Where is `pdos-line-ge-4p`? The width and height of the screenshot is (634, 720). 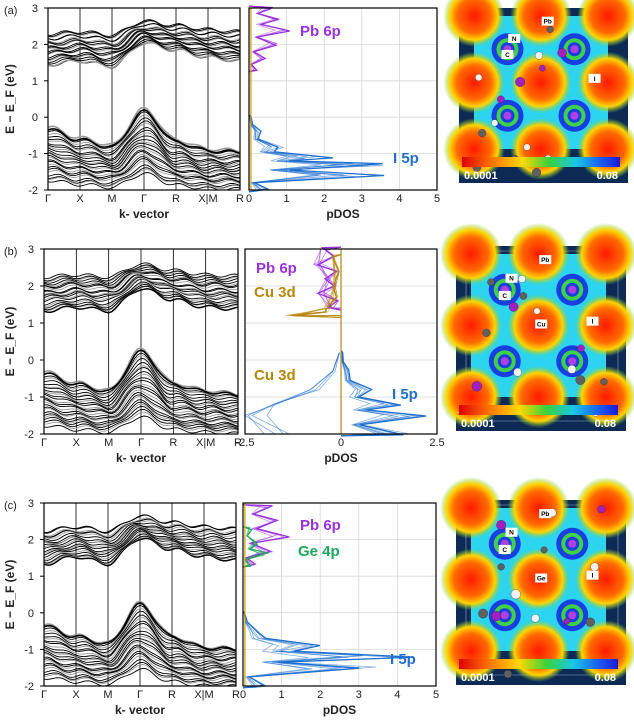 pdos-line-ge-4p is located at coordinates (251, 547).